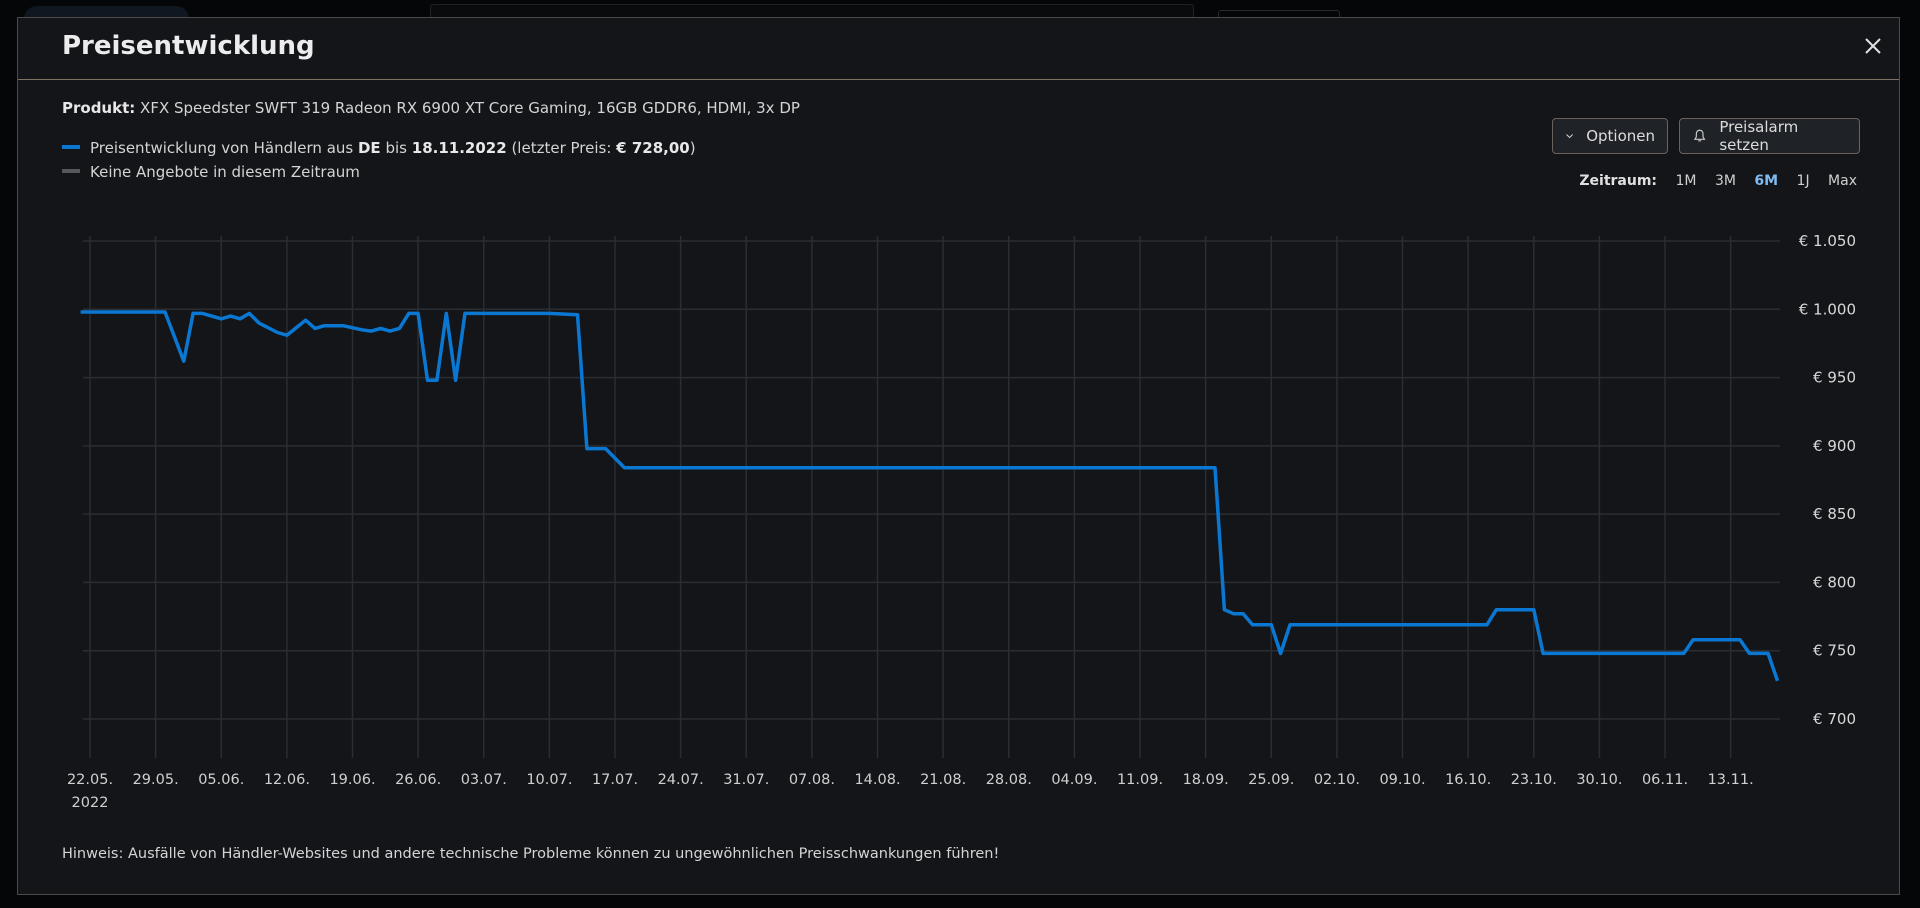  Describe the element at coordinates (1827, 241) in the screenshot. I see `y-tick-label: € 1.050` at that location.